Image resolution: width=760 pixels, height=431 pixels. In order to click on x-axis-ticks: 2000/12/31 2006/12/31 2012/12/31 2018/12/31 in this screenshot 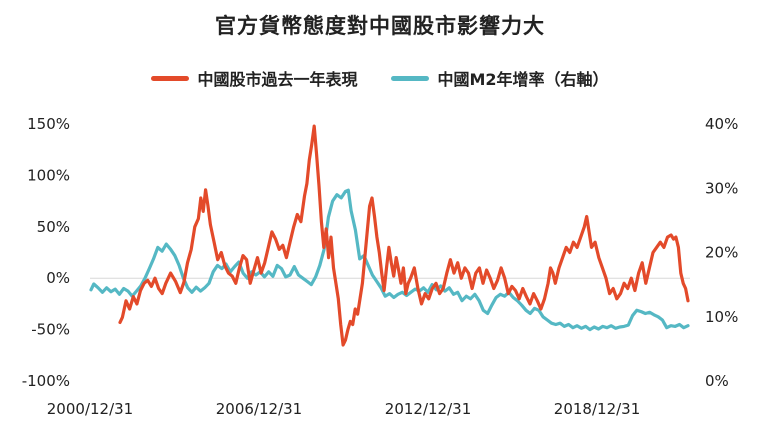, I will do `click(344, 409)`.